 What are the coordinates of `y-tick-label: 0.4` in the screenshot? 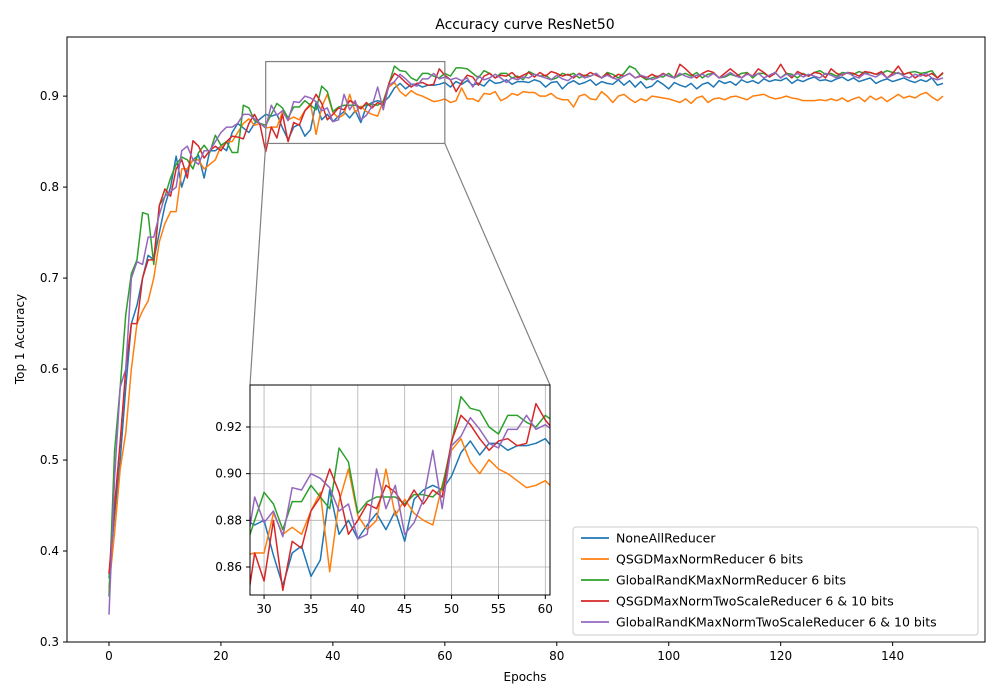 It's located at (49, 551).